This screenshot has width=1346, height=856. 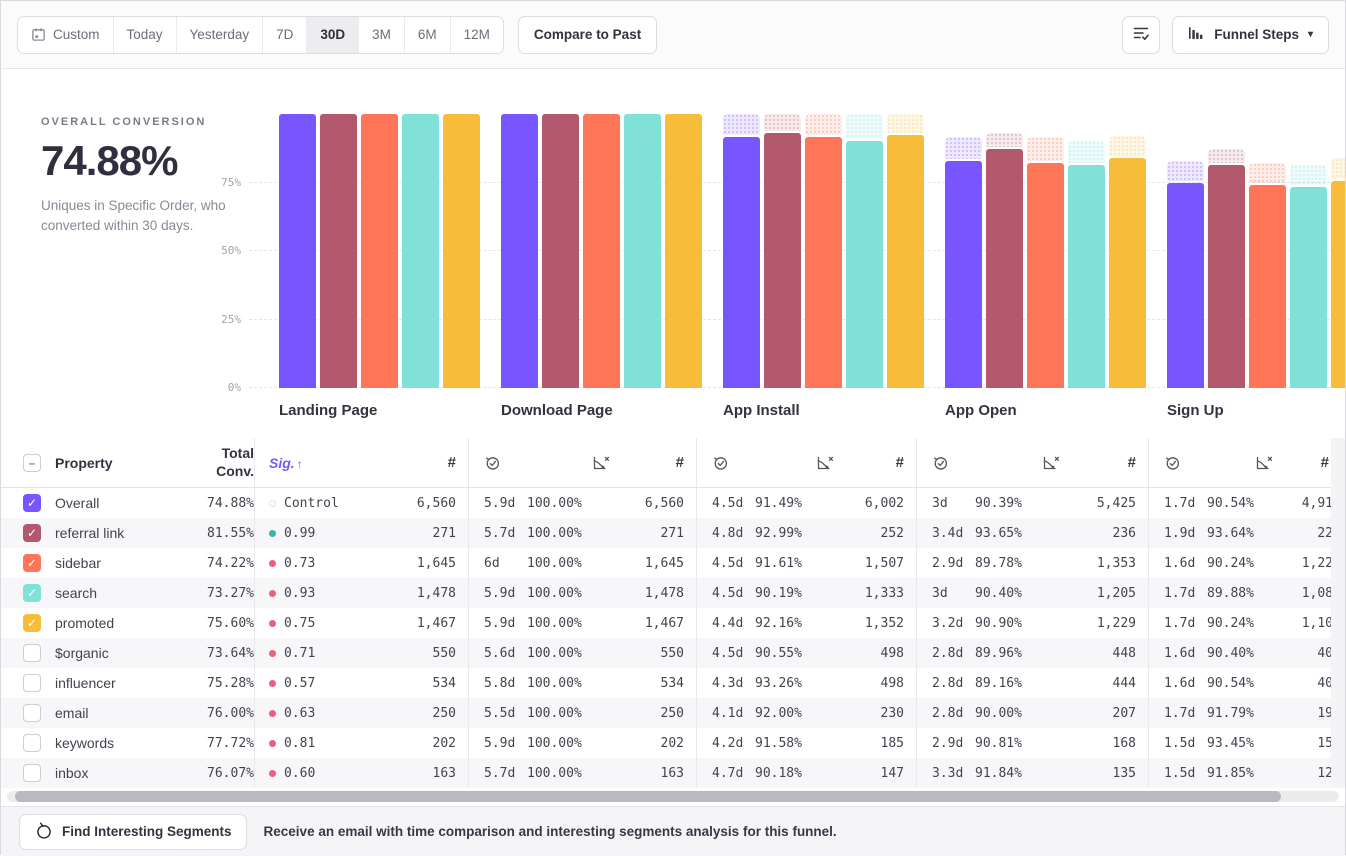 What do you see at coordinates (444, 533) in the screenshot?
I see `step-count: 271` at bounding box center [444, 533].